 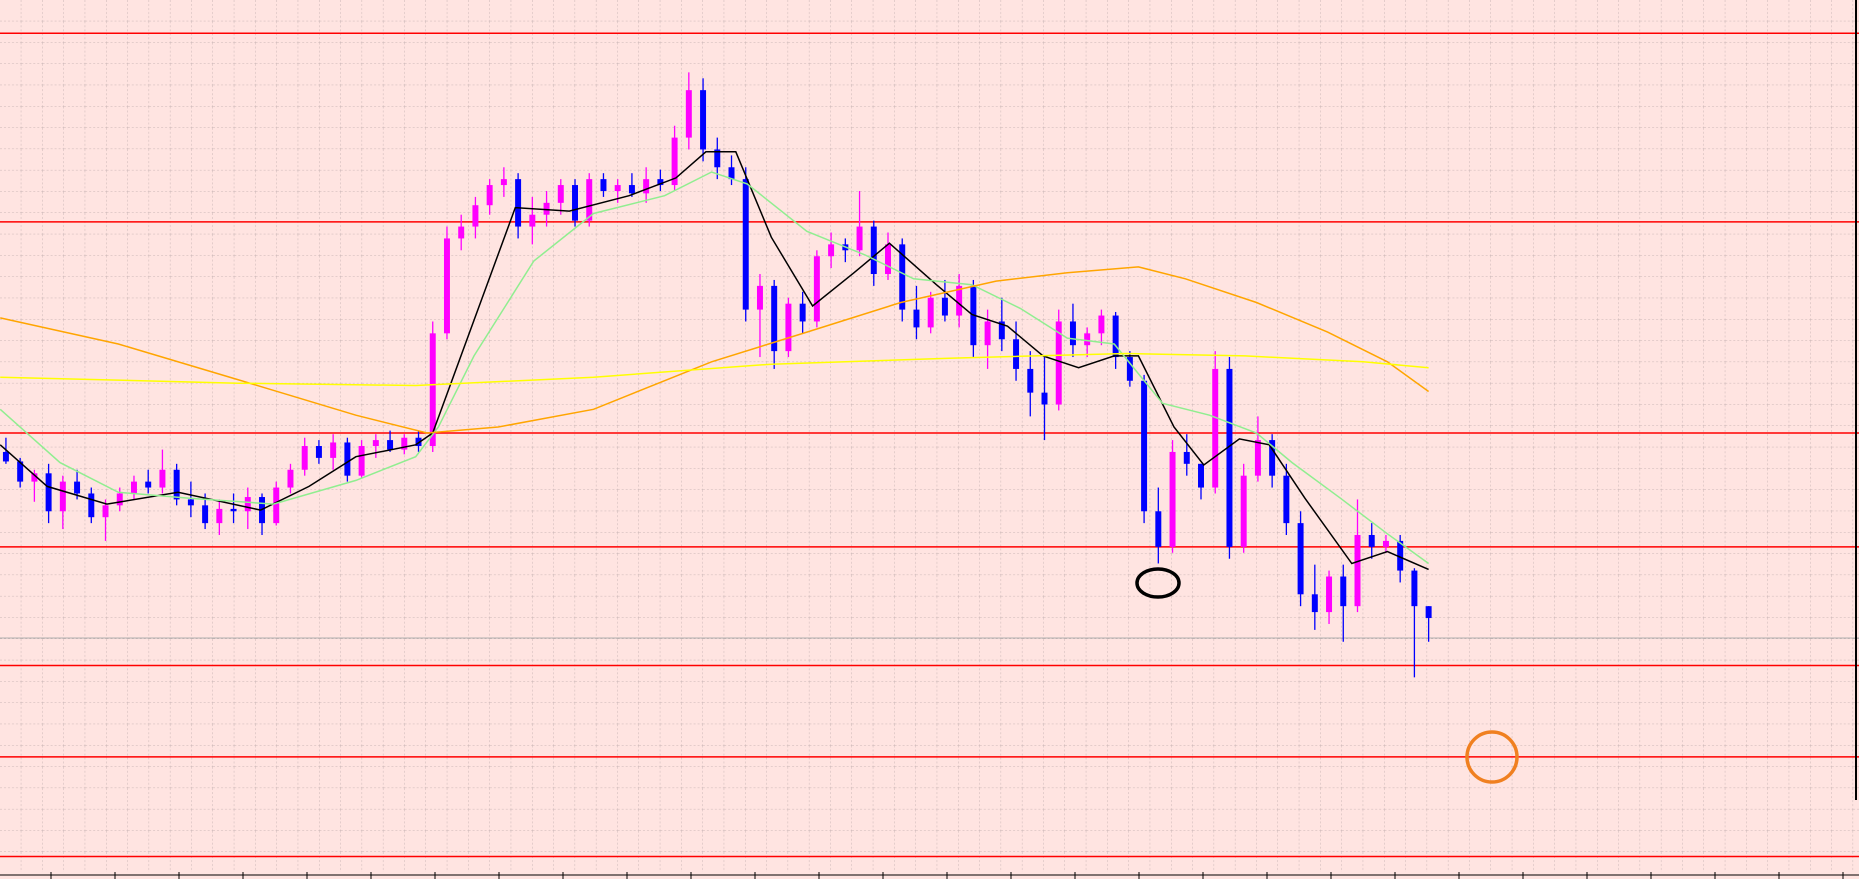 I want to click on moving-average-line, so click(x=714, y=369).